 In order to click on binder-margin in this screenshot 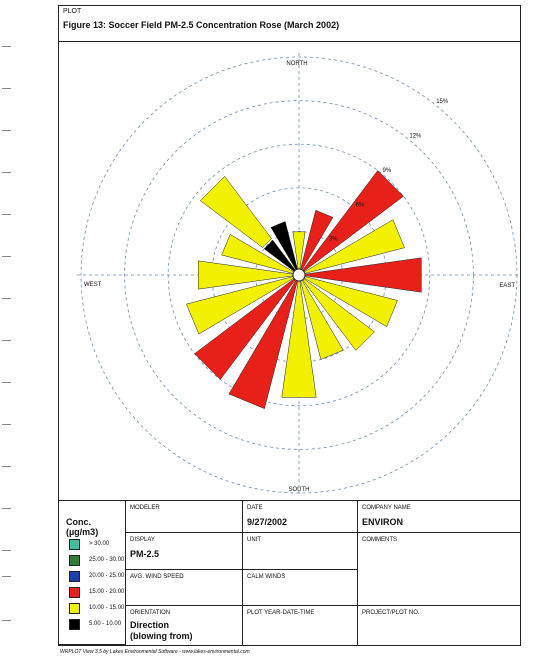, I will do `click(7, 331)`.